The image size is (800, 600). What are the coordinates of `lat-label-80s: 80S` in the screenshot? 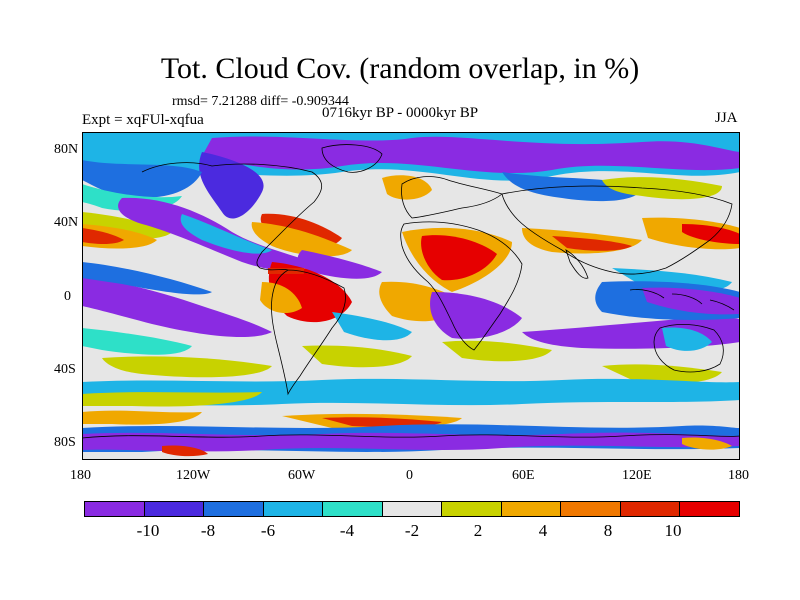 It's located at (65, 442).